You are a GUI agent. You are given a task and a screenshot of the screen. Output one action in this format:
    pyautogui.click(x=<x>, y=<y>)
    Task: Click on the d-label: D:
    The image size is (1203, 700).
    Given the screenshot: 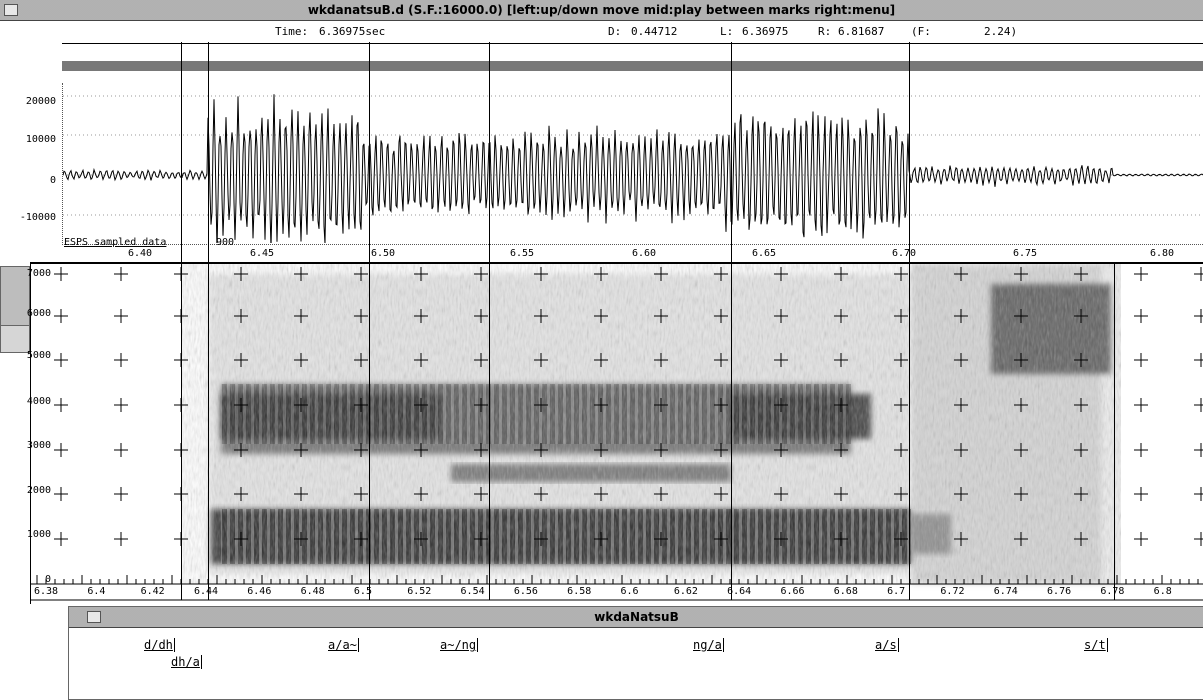 What is the action you would take?
    pyautogui.click(x=615, y=31)
    